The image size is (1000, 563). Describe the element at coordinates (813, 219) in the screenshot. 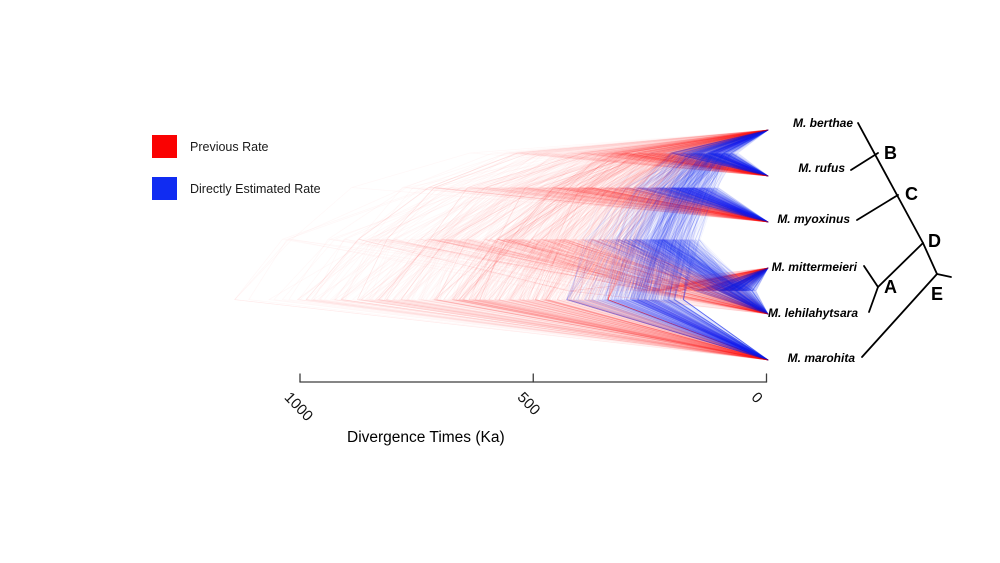

I see `taxon-label-3: M. myoxinus` at that location.